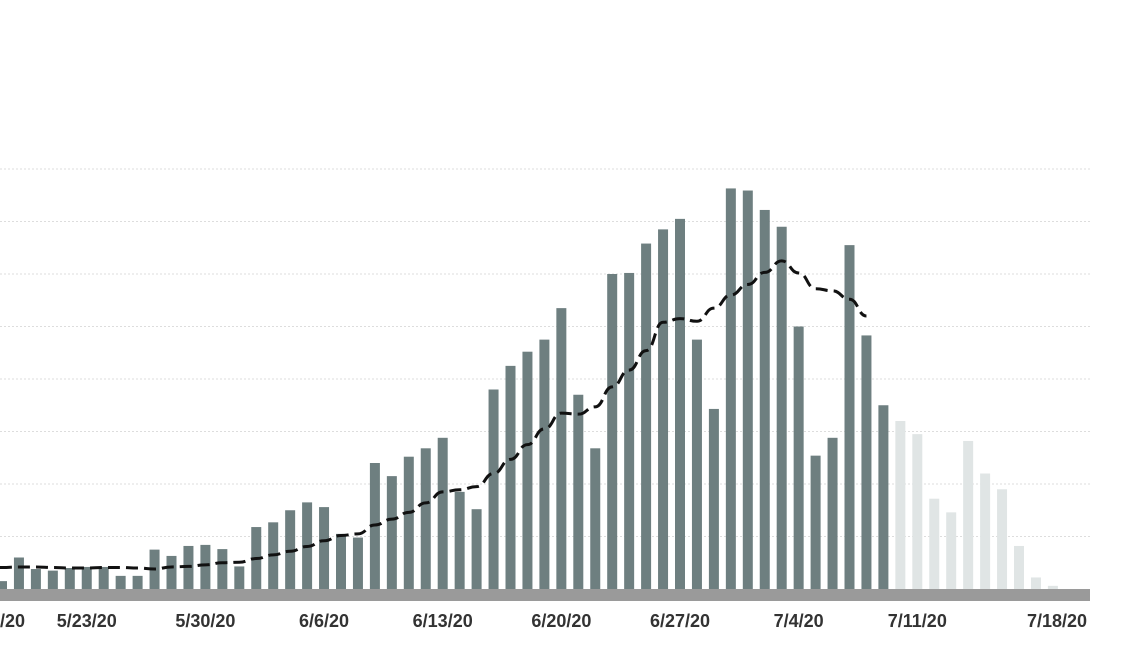  I want to click on x-tick-label: 6/6/20, so click(324, 621).